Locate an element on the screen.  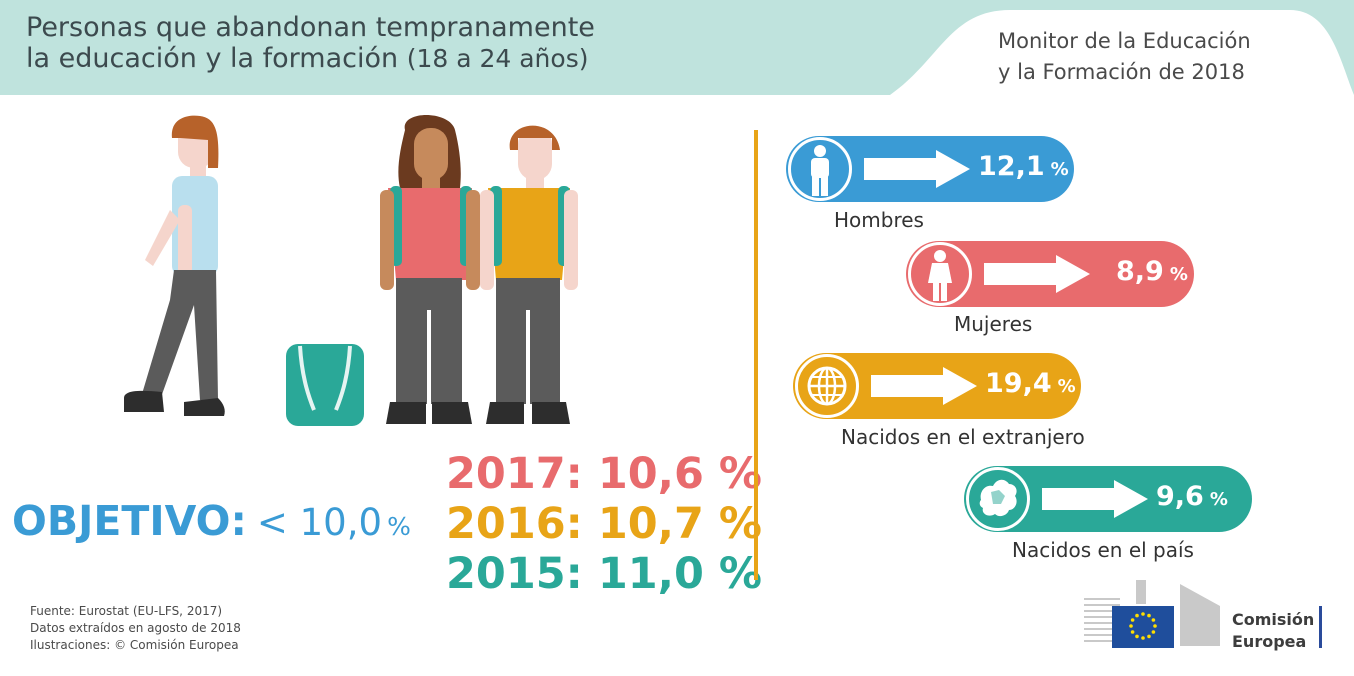
stat-pill-hombres: 12,1% is located at coordinates (930, 169).